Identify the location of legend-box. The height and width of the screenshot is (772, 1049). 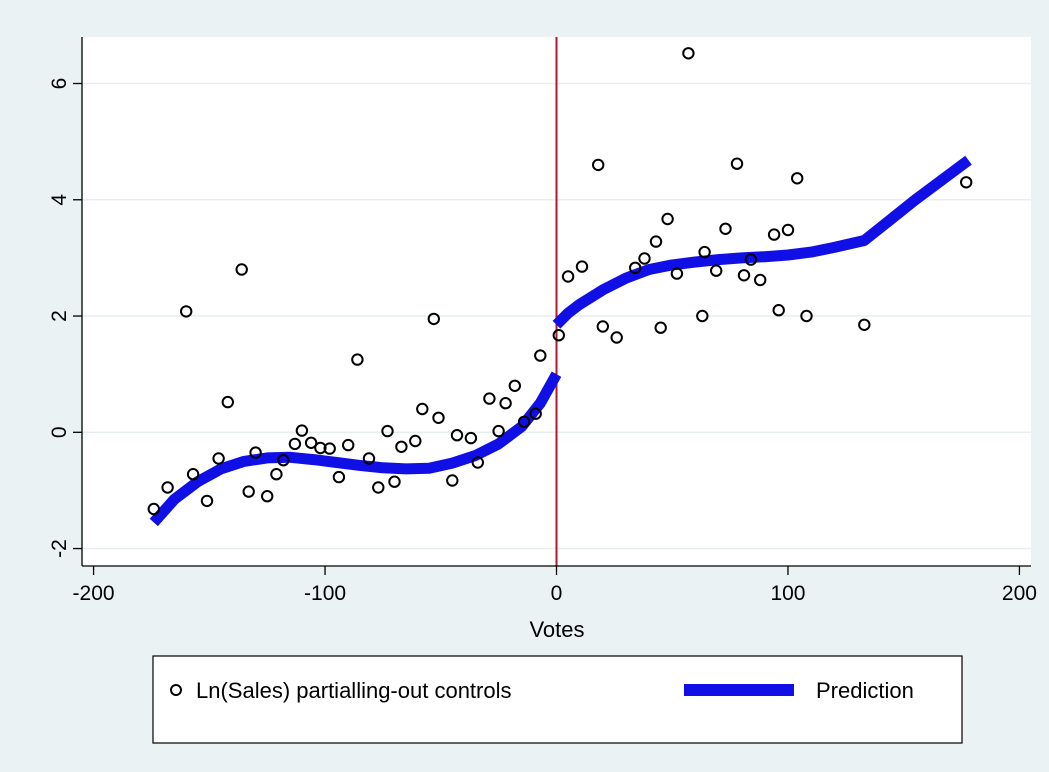
(557, 699).